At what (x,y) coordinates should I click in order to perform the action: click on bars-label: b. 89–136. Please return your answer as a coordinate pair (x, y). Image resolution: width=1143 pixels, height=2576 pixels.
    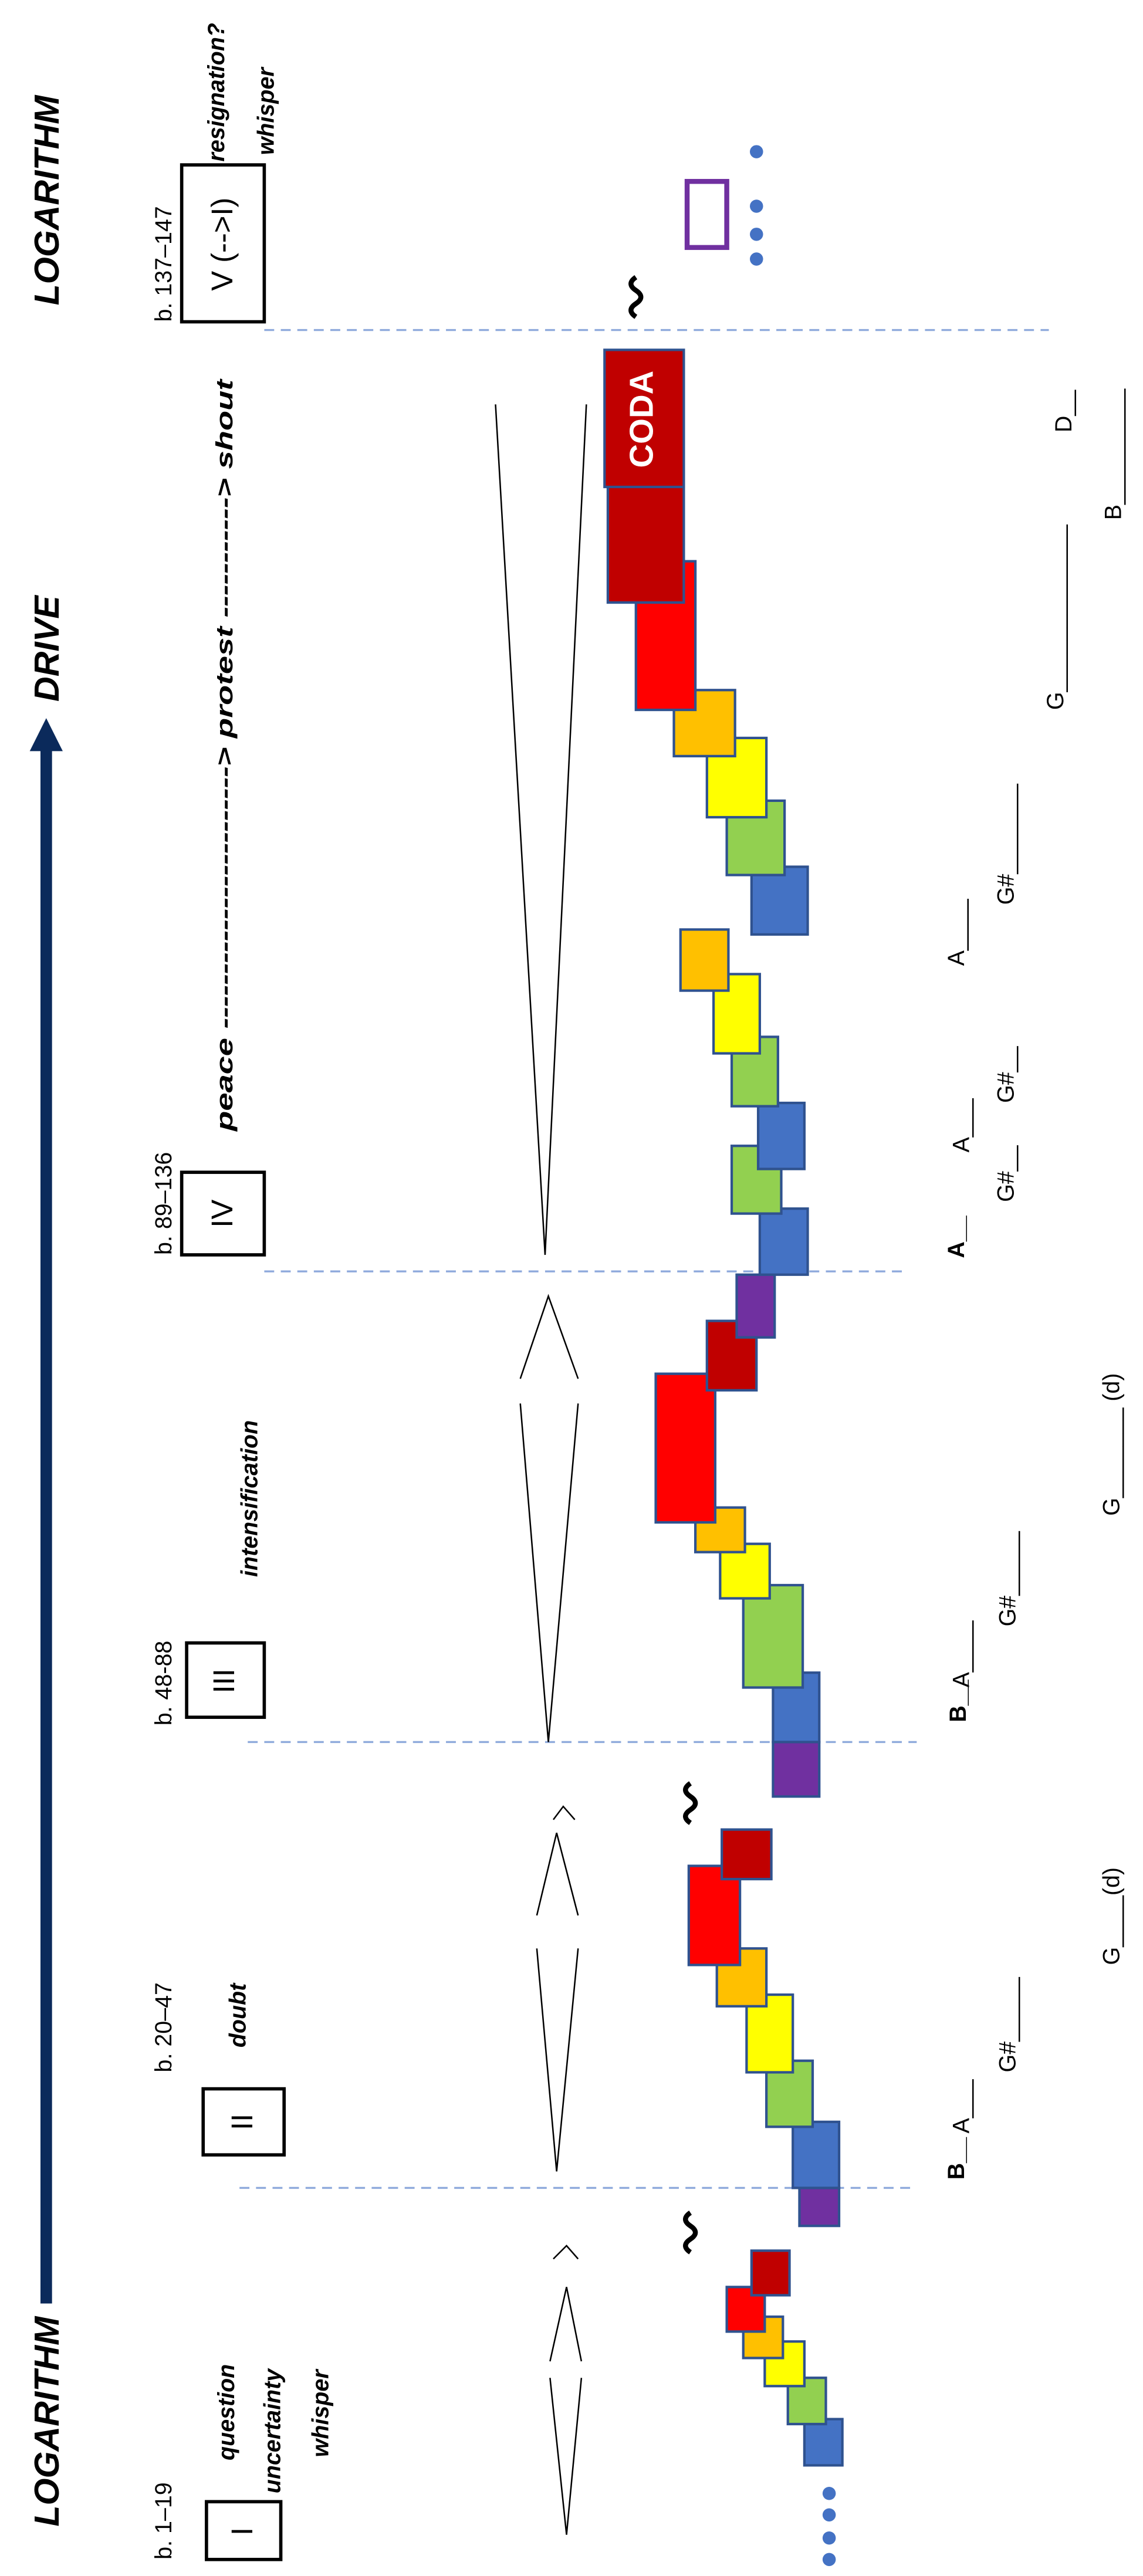
    Looking at the image, I should click on (164, 1203).